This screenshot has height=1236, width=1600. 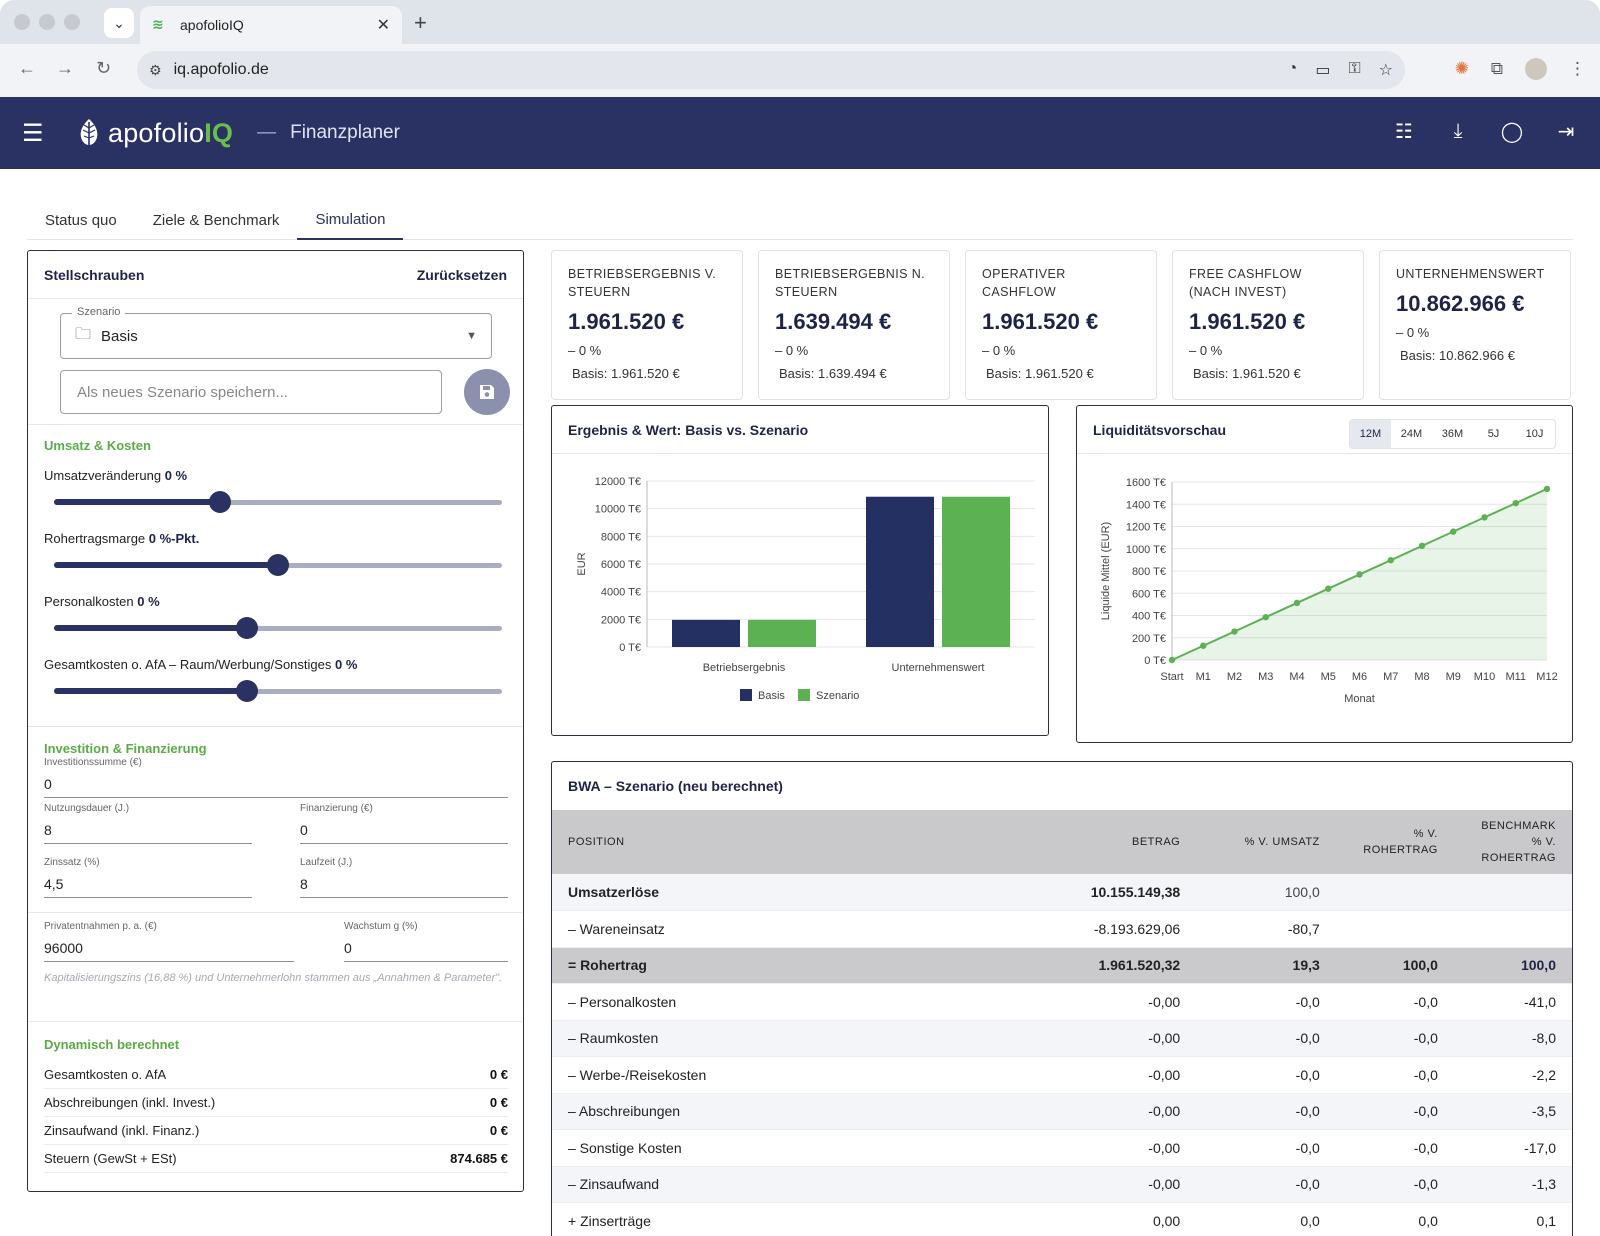 What do you see at coordinates (278, 691) in the screenshot?
I see `slider-gesamtkosten` at bounding box center [278, 691].